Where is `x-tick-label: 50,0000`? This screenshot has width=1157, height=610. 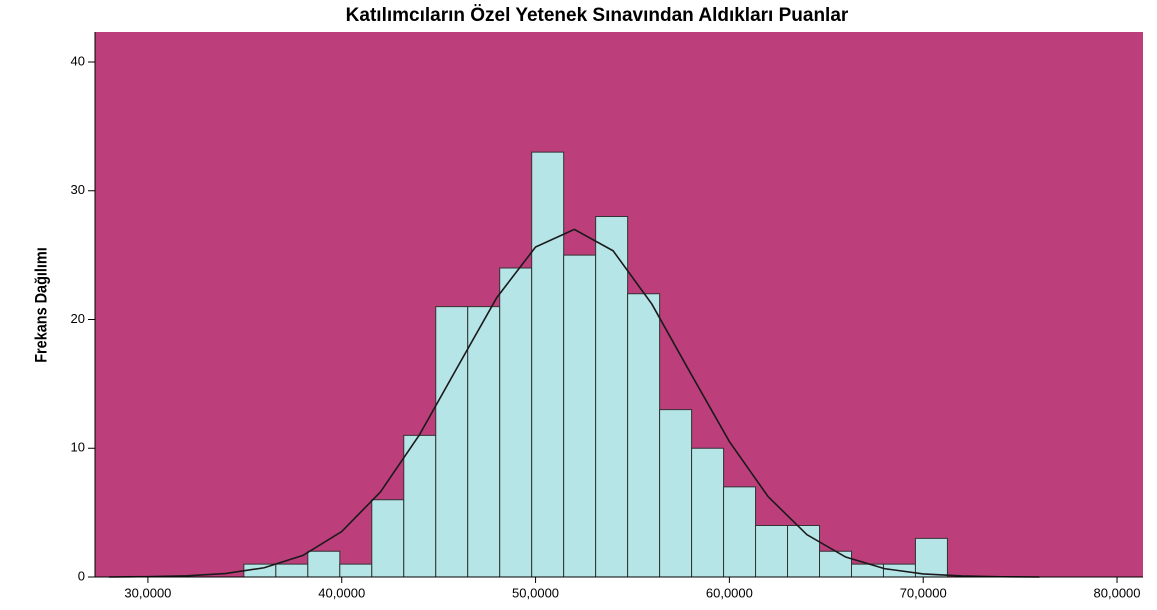 x-tick-label: 50,0000 is located at coordinates (535, 592).